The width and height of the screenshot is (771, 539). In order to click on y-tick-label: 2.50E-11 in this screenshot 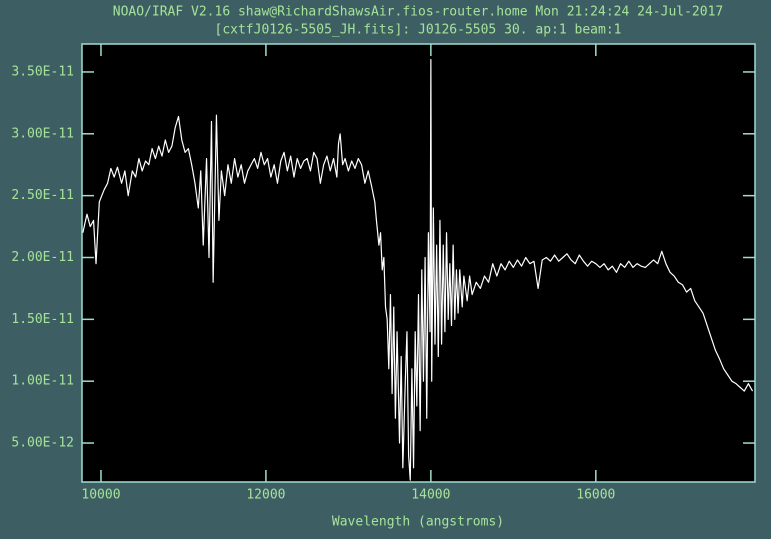, I will do `click(42, 195)`.